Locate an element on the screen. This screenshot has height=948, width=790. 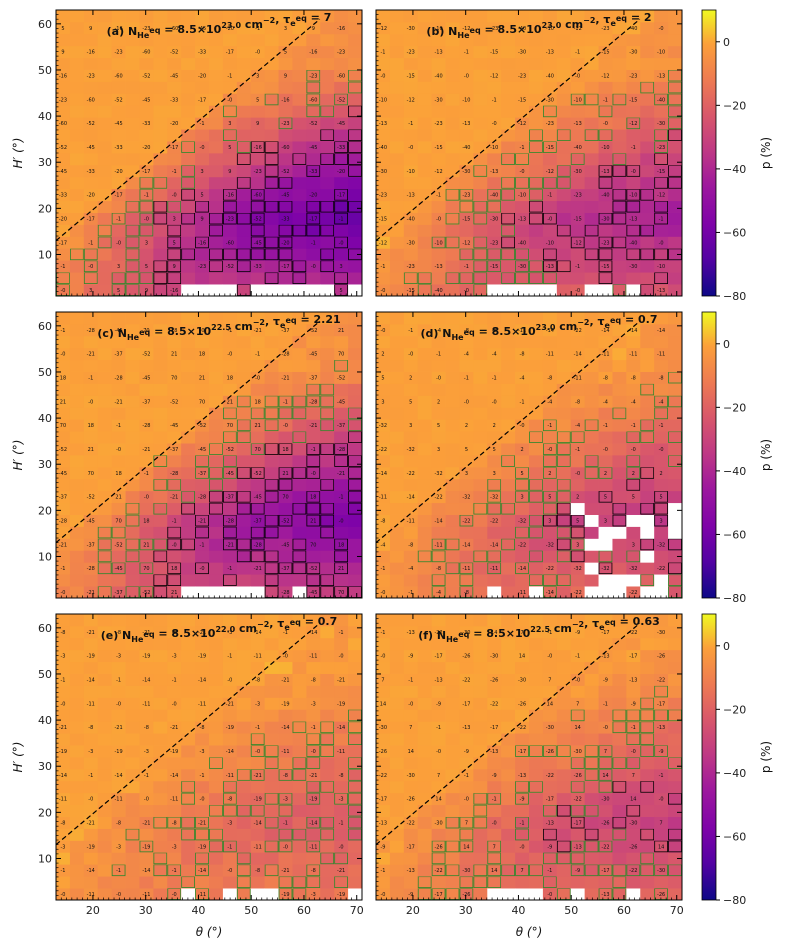
cell-value-label: -9 is located at coordinates (522, 800).